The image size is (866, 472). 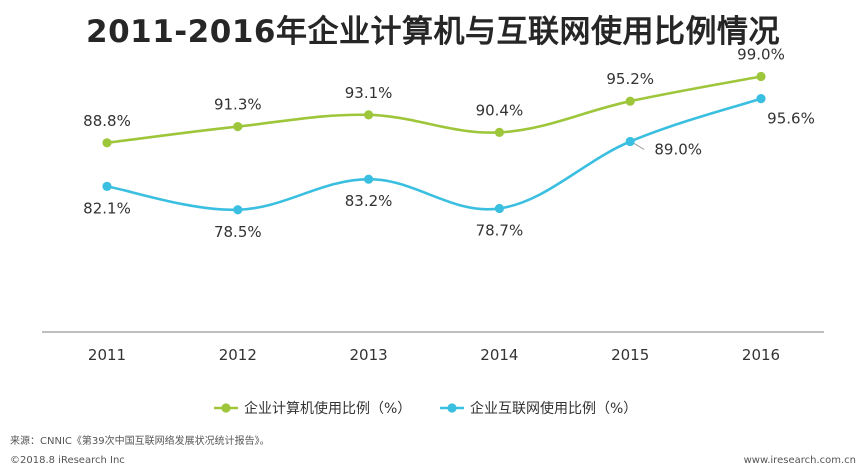 What do you see at coordinates (327, 408) in the screenshot?
I see `legend-label: 企业计算机使用比例（%）` at bounding box center [327, 408].